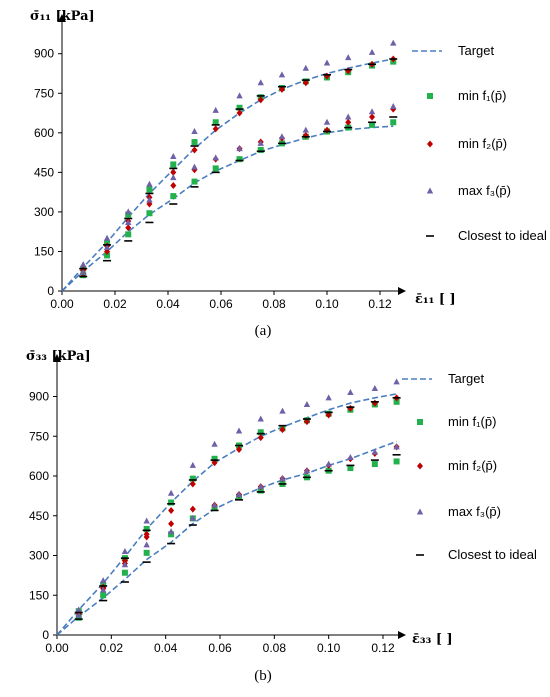 This screenshot has width=550, height=697. Describe the element at coordinates (166, 648) in the screenshot. I see `x-tick-label: 0.04` at that location.